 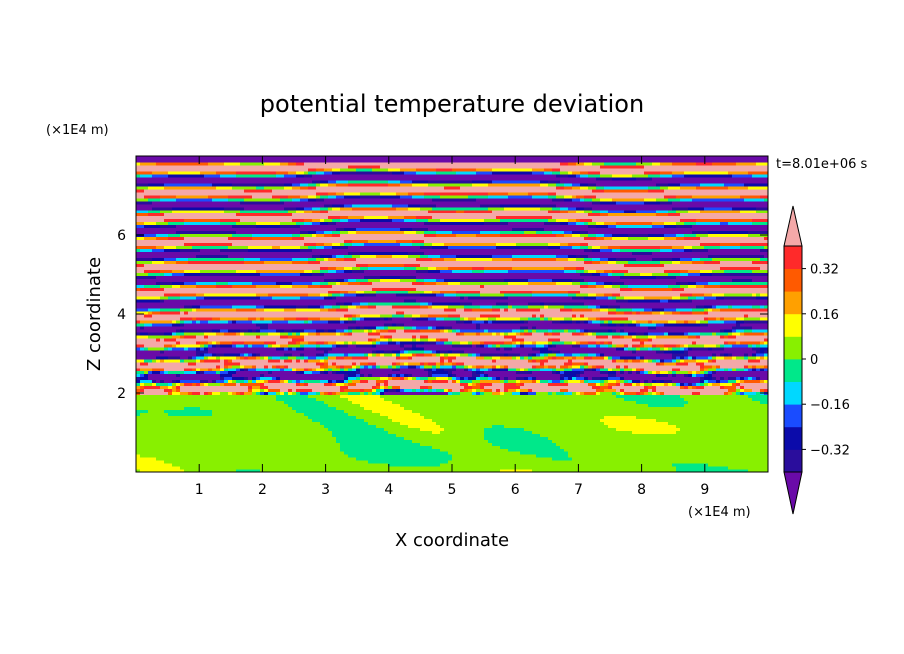 What do you see at coordinates (121, 236) in the screenshot?
I see `y-tick-label: 6` at bounding box center [121, 236].